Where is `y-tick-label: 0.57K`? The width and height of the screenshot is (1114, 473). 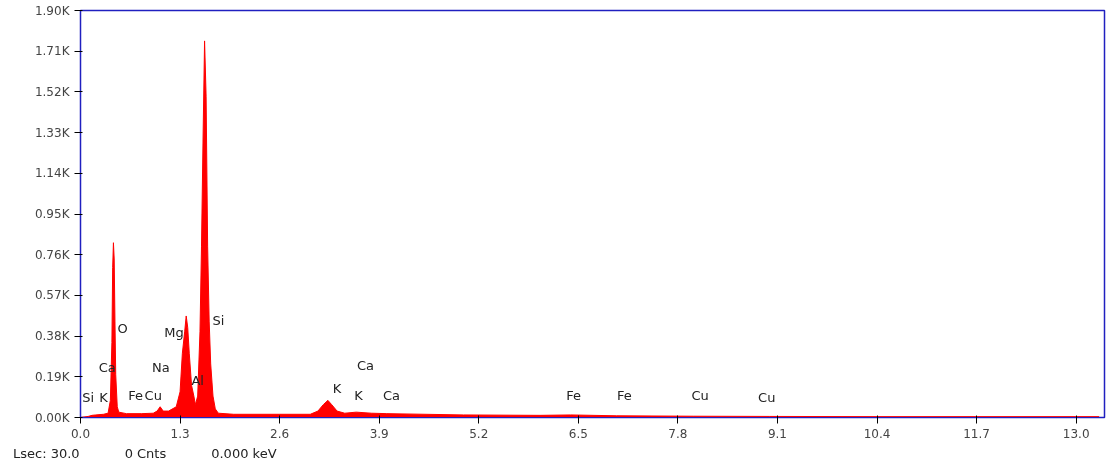 y-tick-label: 0.57K is located at coordinates (52, 295).